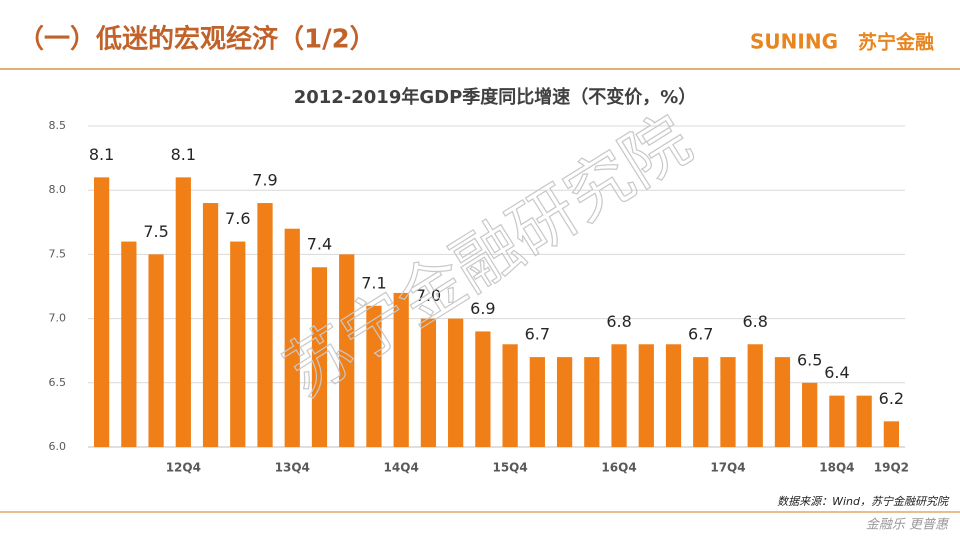 The image size is (960, 540). Describe the element at coordinates (495, 97) in the screenshot. I see `chart-title: 2012-2019年GDP季度同比增速（不变价，%）` at that location.